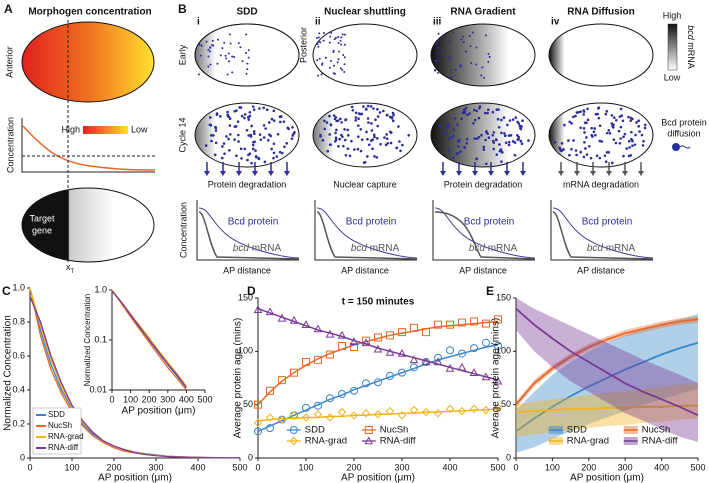 The height and width of the screenshot is (483, 709). I want to click on label: diffusion, so click(683, 133).